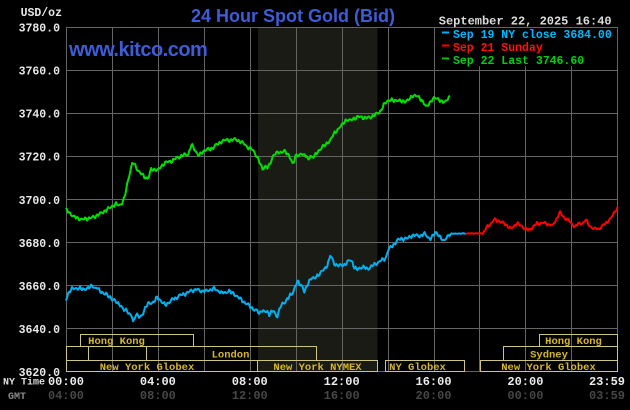 Image resolution: width=630 pixels, height=410 pixels. Describe the element at coordinates (231, 356) in the screenshot. I see `svg-text: London` at that location.